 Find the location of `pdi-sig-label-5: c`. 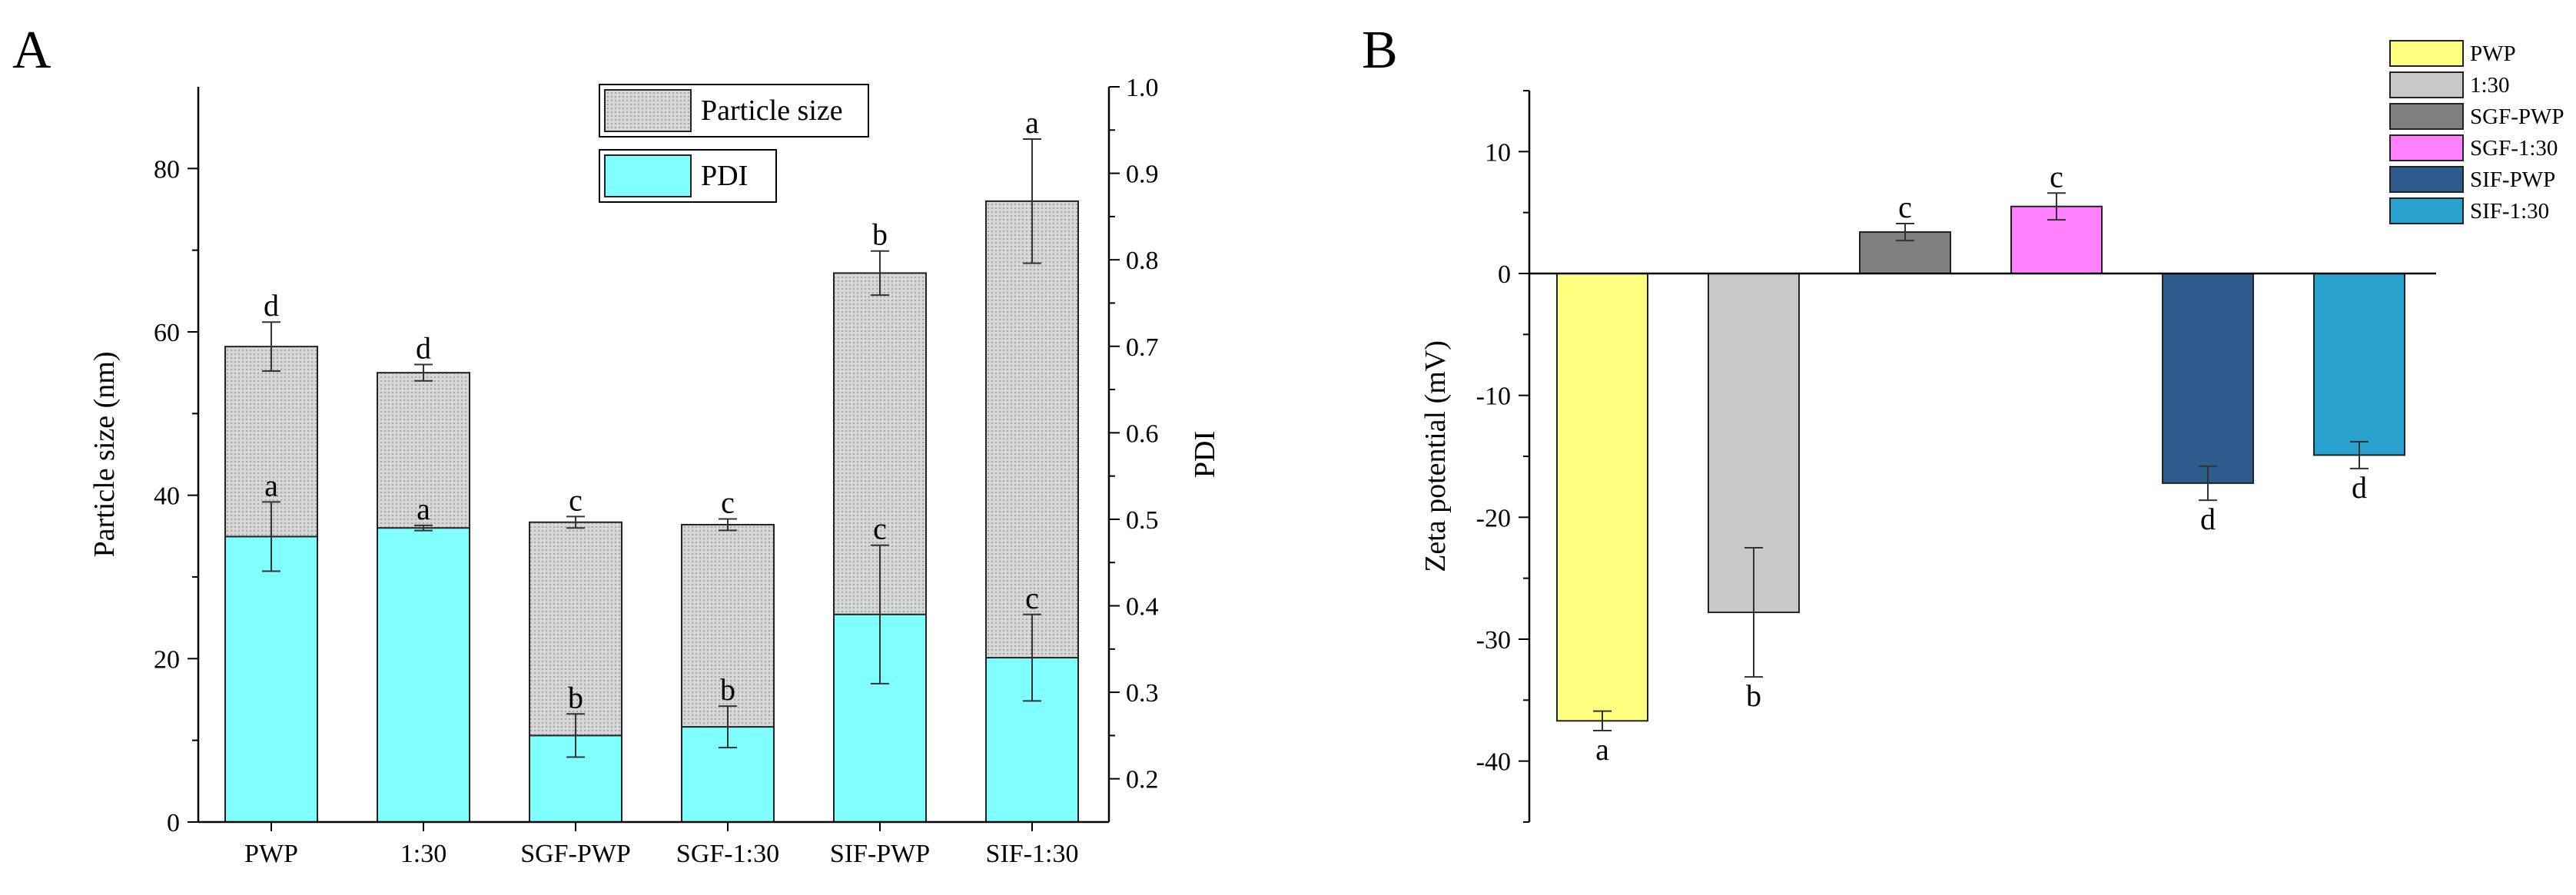

pdi-sig-label-5: c is located at coordinates (1032, 598).